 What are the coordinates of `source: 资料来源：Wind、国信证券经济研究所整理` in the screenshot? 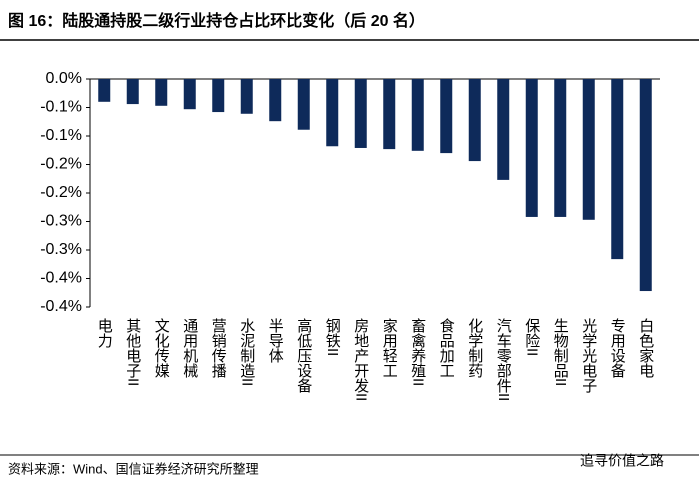 It's located at (133, 468).